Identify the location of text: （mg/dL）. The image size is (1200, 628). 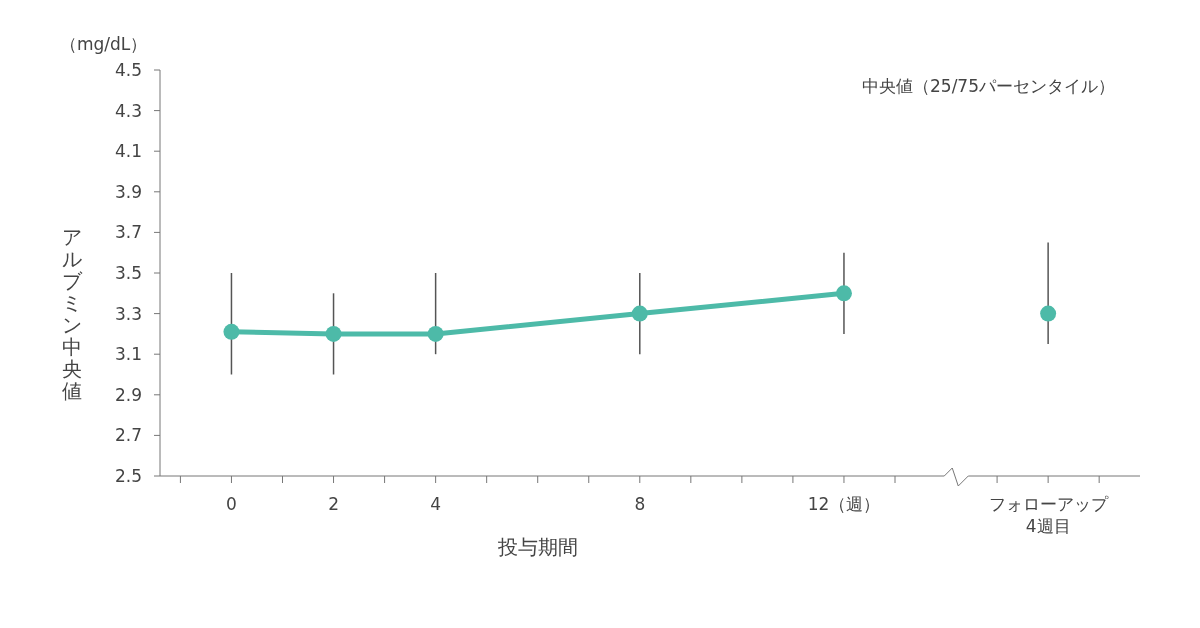
(104, 44).